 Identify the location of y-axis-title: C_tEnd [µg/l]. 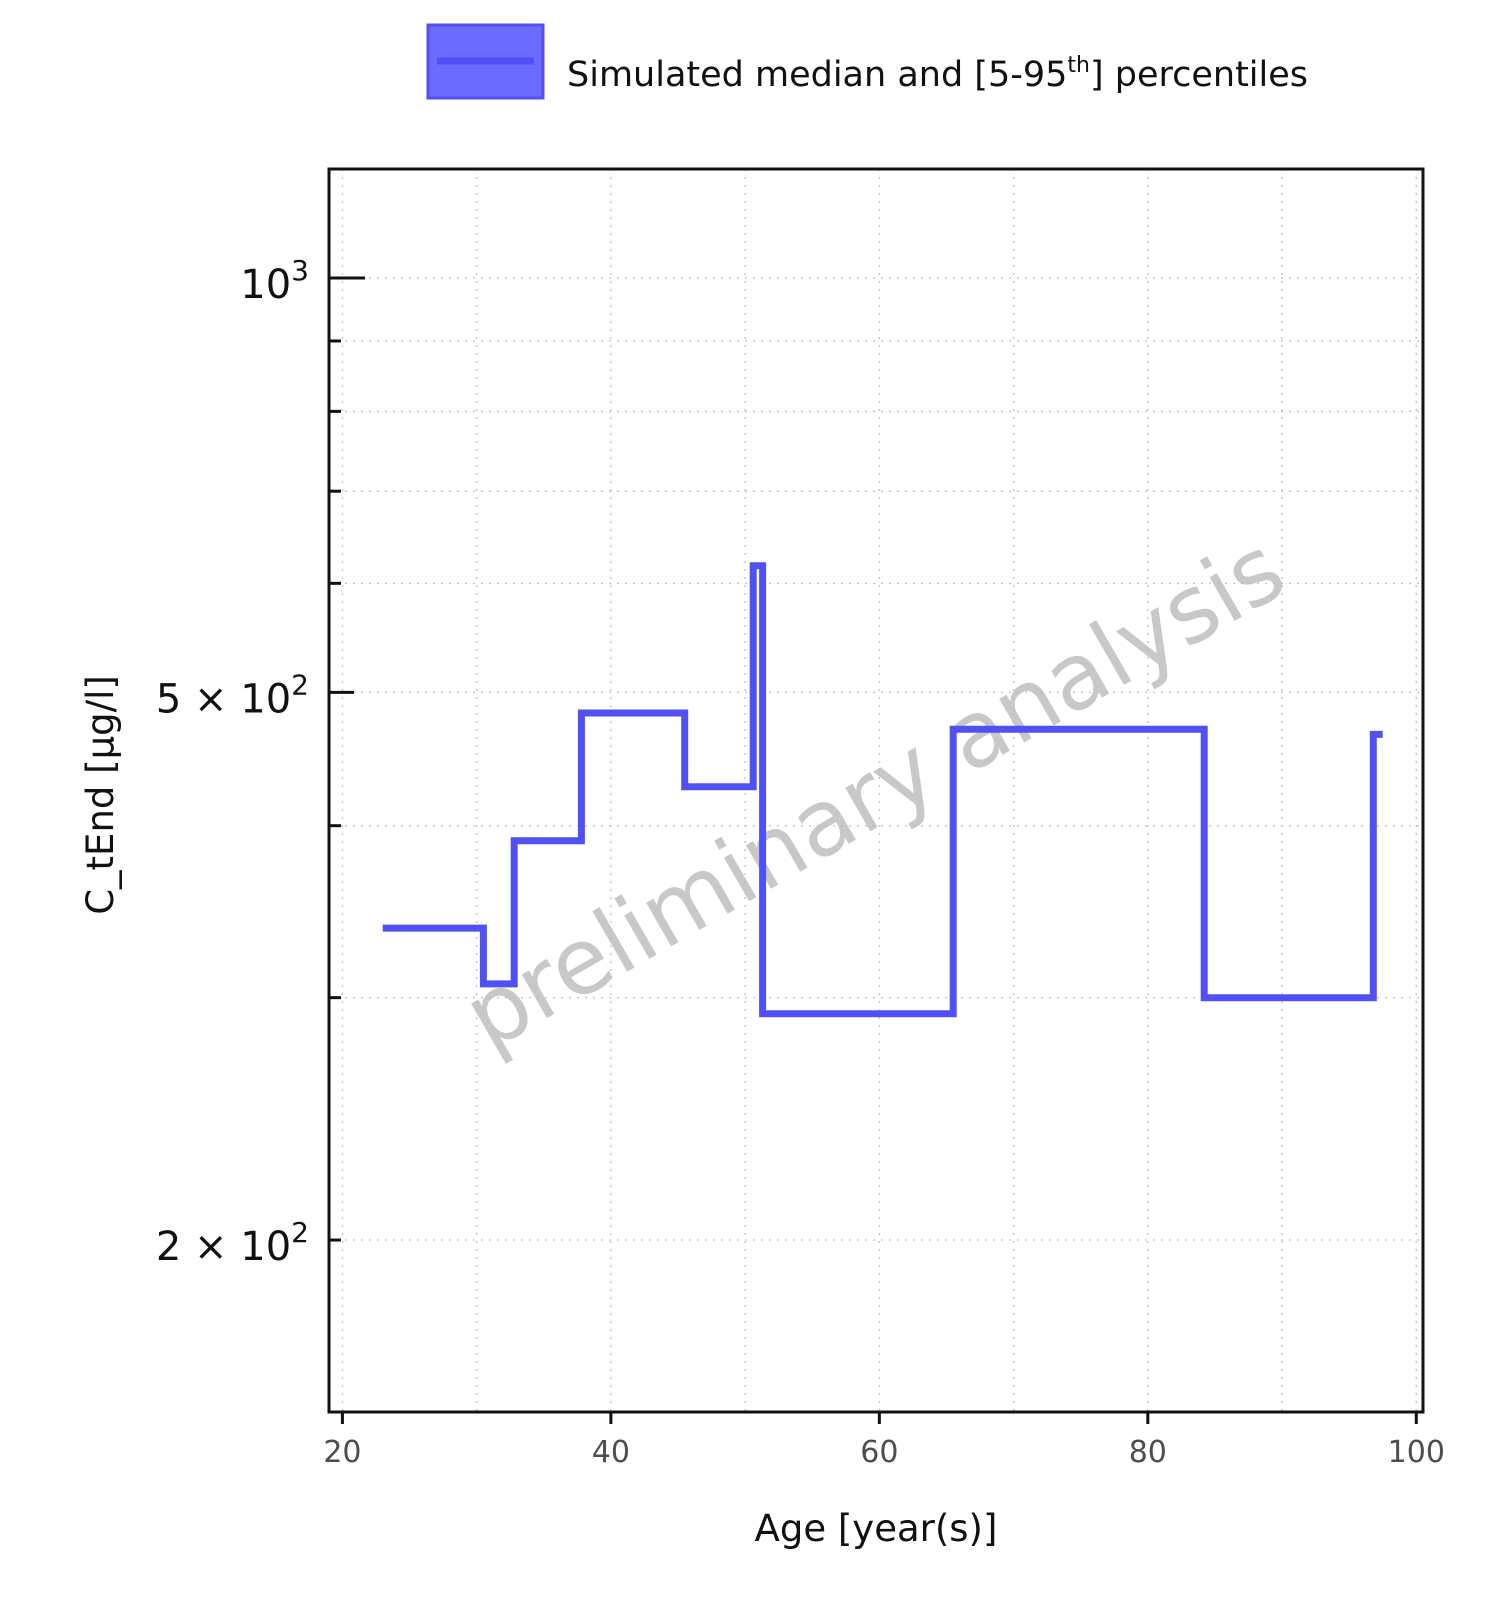
(100, 795).